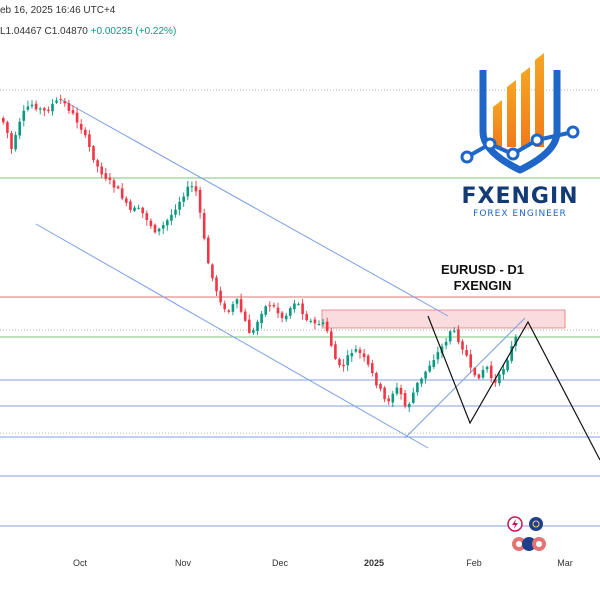 This screenshot has width=600, height=600. Describe the element at coordinates (520, 214) in the screenshot. I see `logo-tagline: FOREX ENGINEER` at that location.